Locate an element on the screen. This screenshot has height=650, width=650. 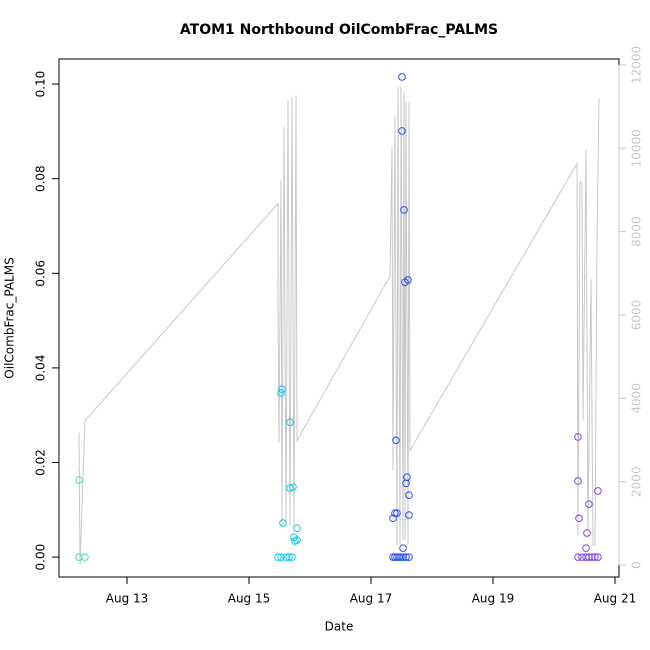
y-tick-label: 0.10 is located at coordinates (41, 84).